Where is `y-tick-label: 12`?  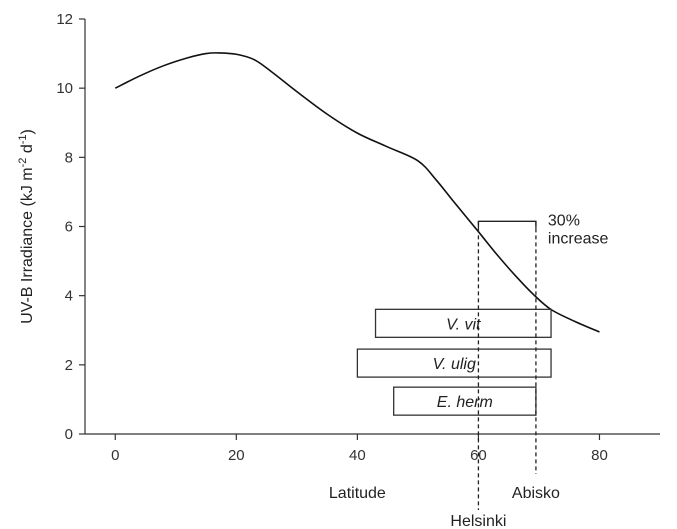
y-tick-label: 12 is located at coordinates (64, 19).